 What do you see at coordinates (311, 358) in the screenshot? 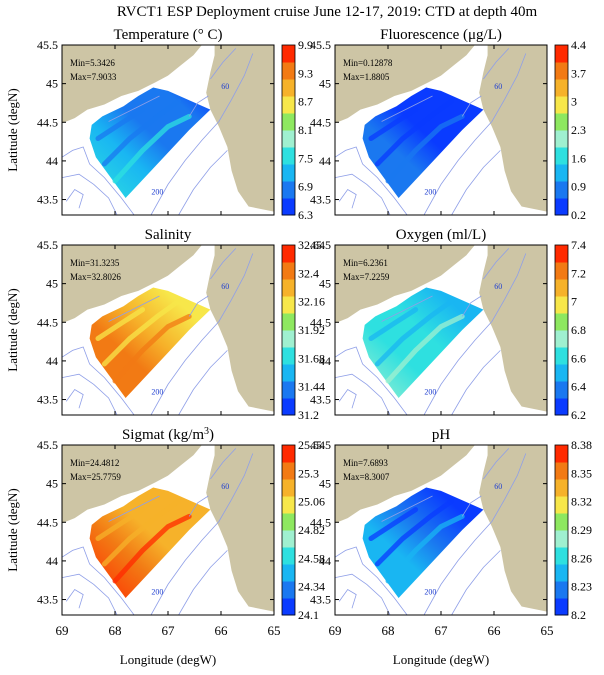
I see `colorbar-tick-label: 31.68` at bounding box center [311, 358].